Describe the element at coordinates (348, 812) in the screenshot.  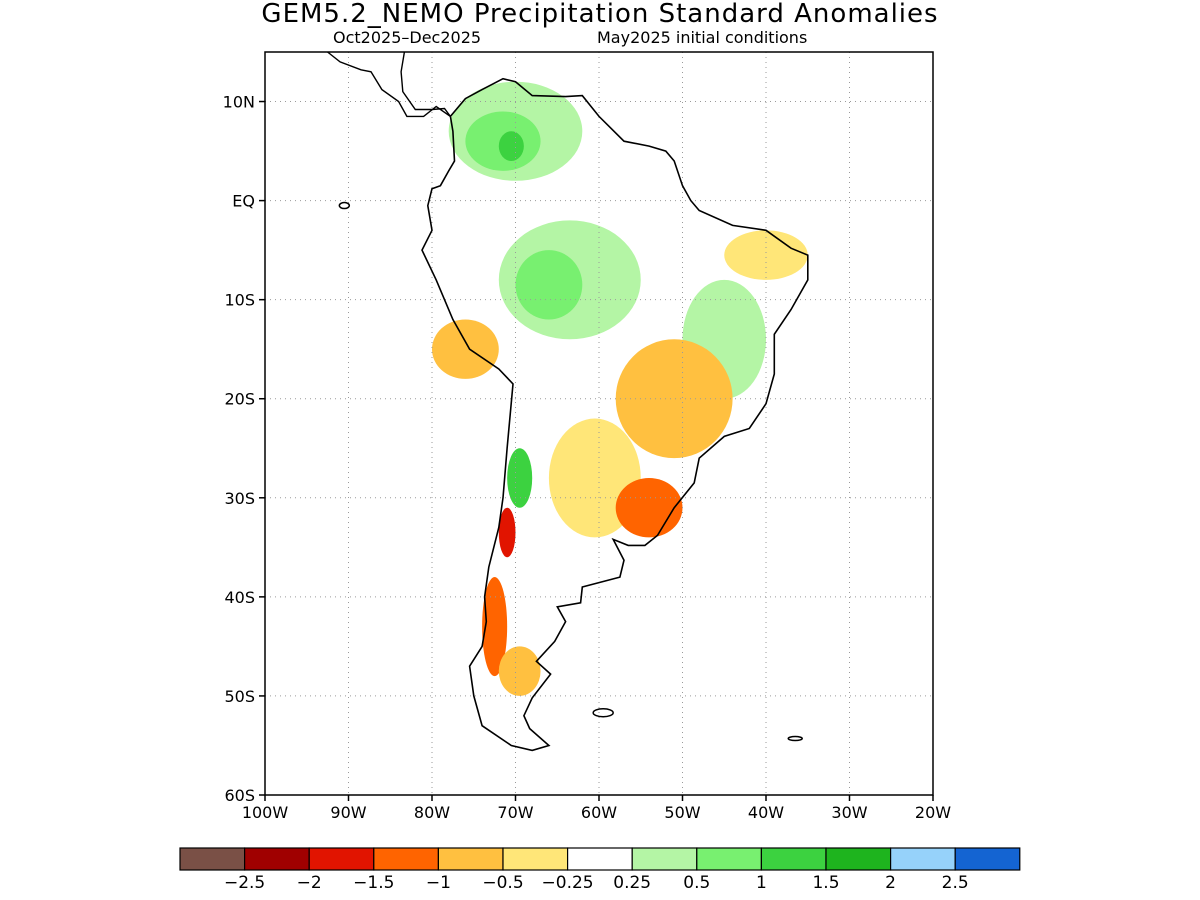
I see `lon-tick-label: 90W` at that location.